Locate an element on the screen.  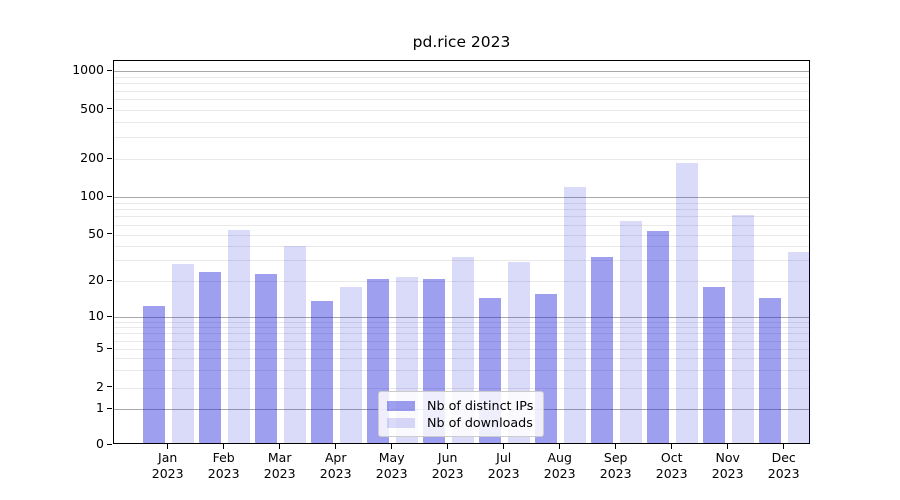
x-tick-label: Apr 2023 is located at coordinates (335, 465).